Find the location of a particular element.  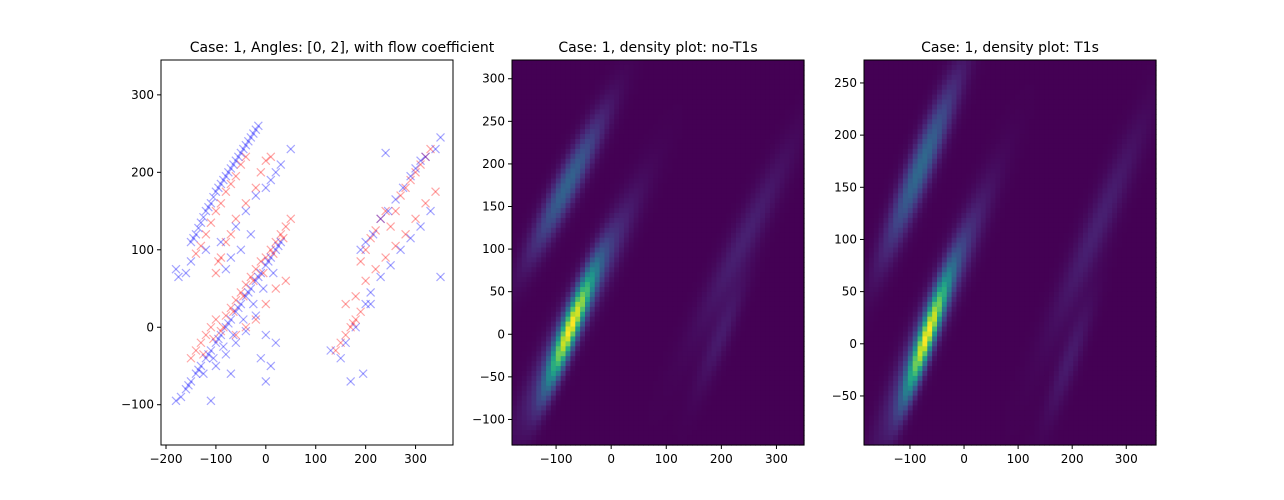

x-tick-label: −100 is located at coordinates (556, 459).